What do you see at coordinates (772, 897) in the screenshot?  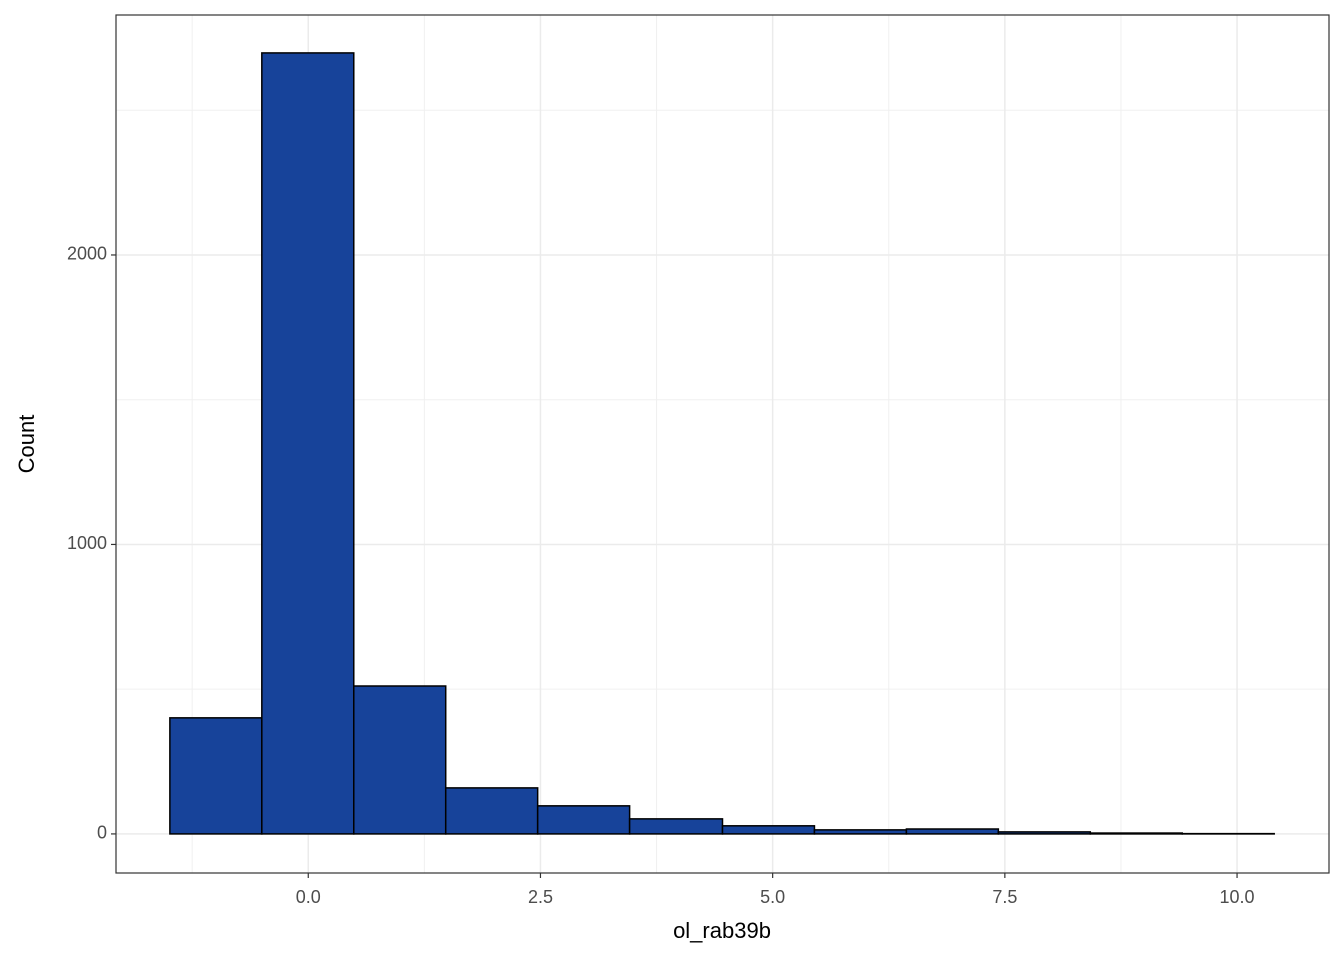 I see `x-tick-label: 5.0` at bounding box center [772, 897].